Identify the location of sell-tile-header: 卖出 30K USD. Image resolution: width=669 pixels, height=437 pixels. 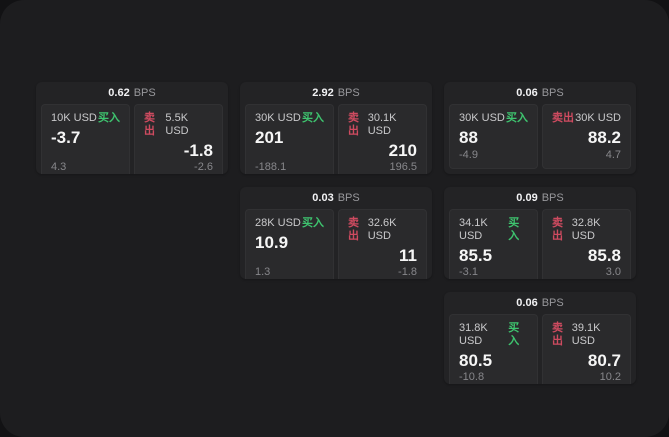
(586, 118).